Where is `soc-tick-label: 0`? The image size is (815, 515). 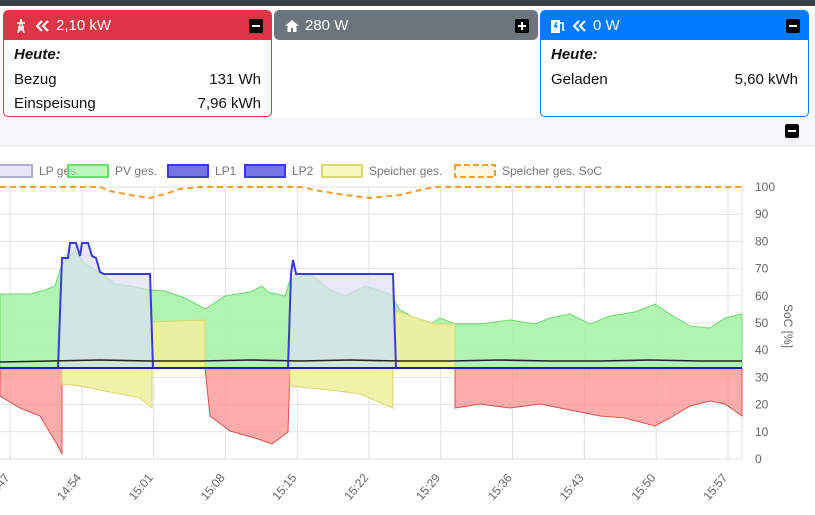
soc-tick-label: 0 is located at coordinates (758, 459).